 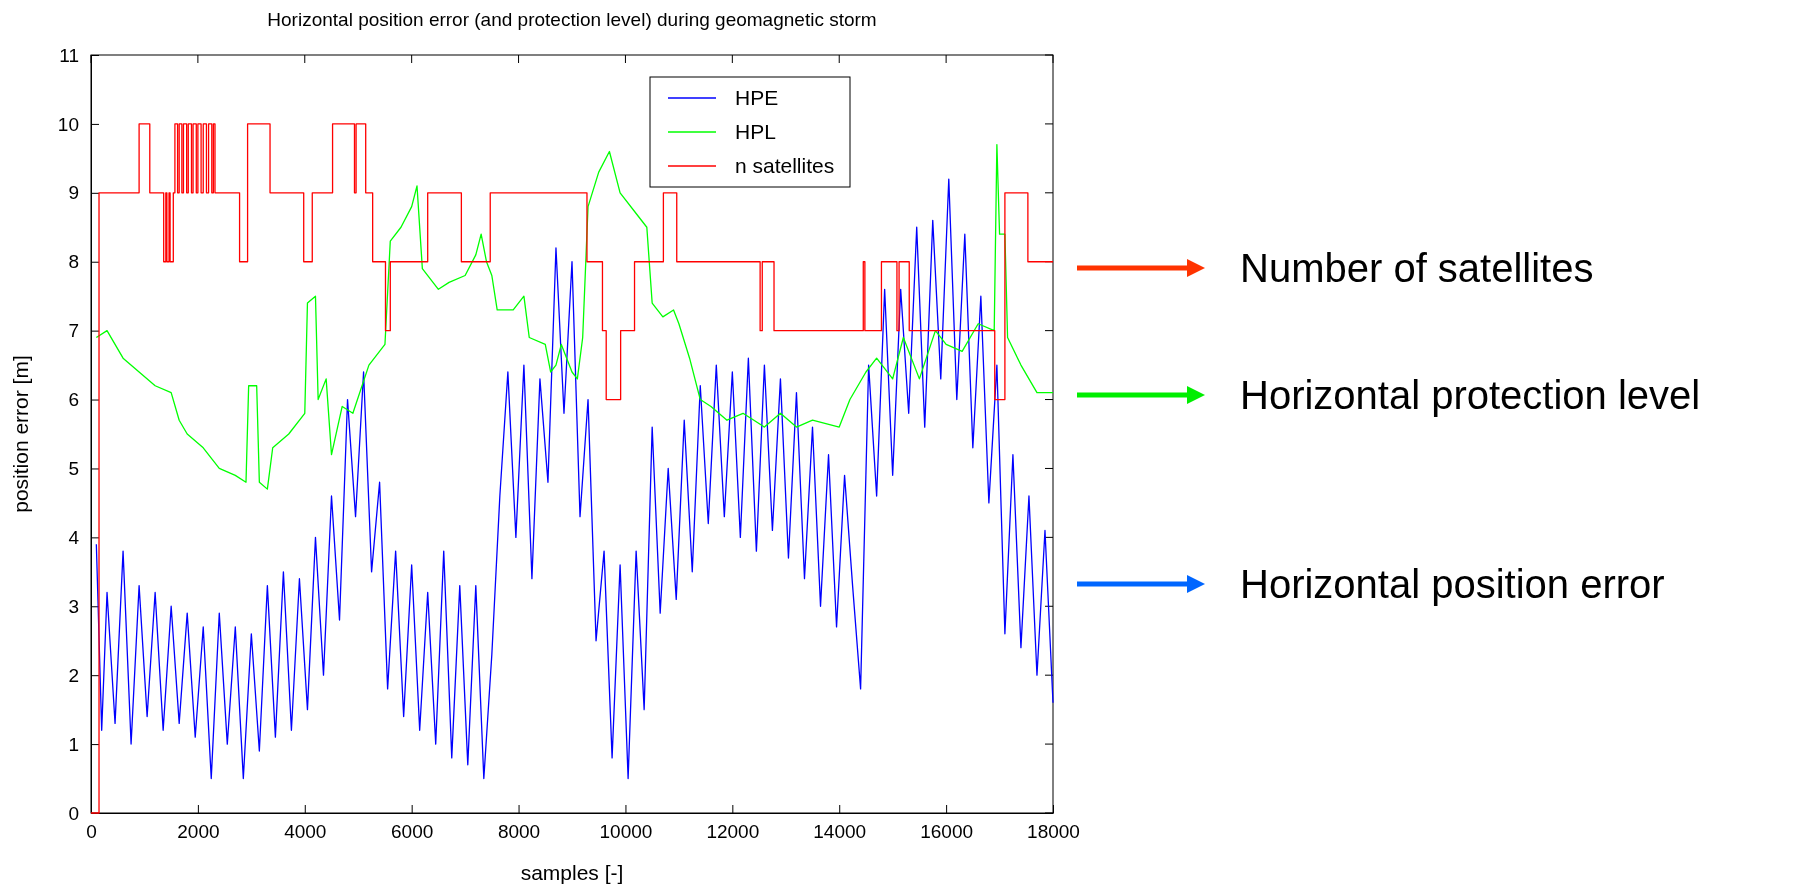 I want to click on y-tick-label: 10, so click(x=68, y=124).